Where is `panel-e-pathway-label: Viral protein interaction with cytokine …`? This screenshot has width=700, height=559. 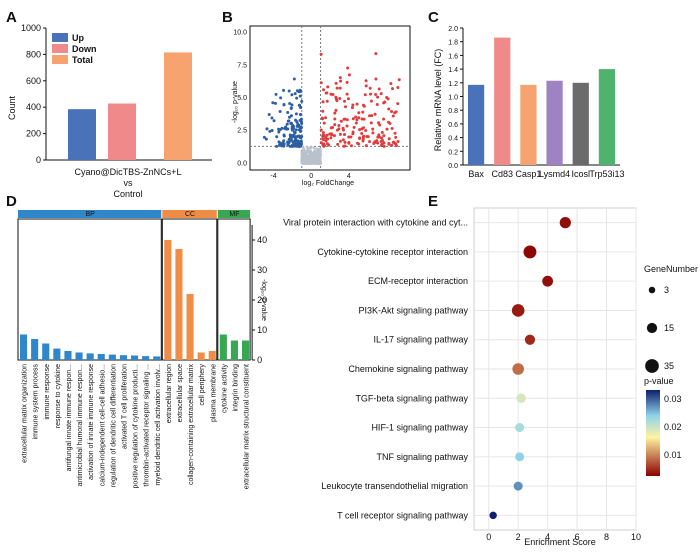 panel-e-pathway-label: Viral protein interaction with cytokine … is located at coordinates (375, 223).